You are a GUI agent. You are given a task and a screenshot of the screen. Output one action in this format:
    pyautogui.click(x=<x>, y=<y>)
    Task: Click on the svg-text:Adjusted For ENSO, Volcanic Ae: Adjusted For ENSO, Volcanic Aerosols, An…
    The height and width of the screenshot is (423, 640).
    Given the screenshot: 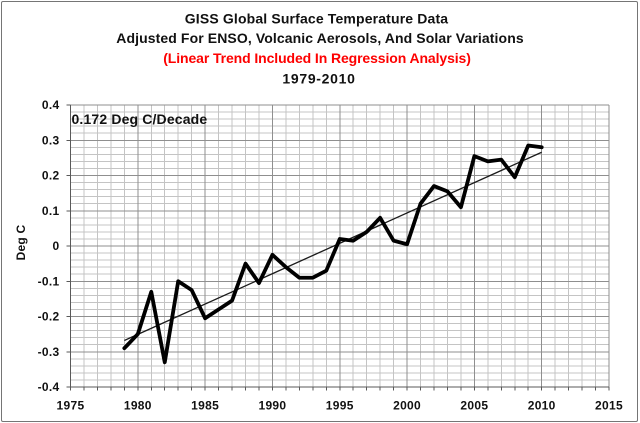 What is the action you would take?
    pyautogui.click(x=320, y=38)
    